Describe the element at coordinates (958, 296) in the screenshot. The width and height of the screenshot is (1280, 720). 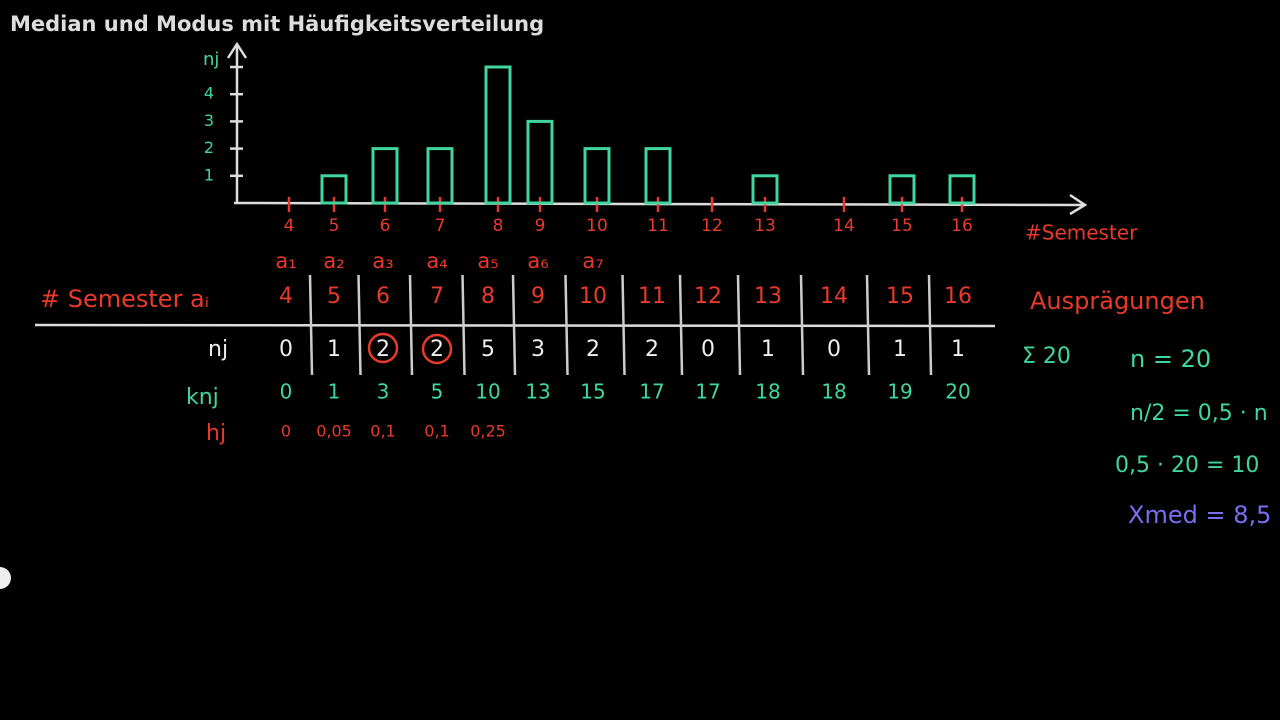
I see `table-header: 16` at that location.